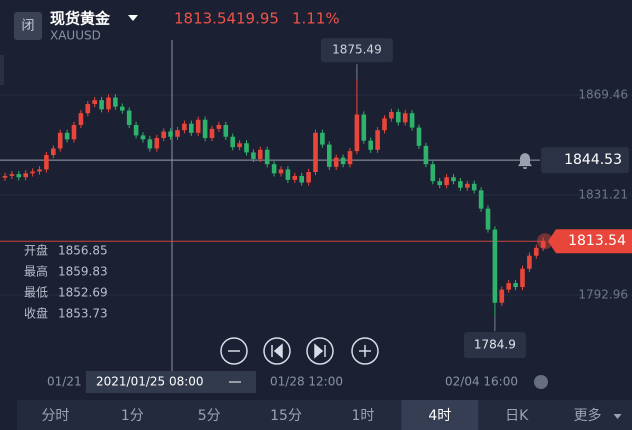 This screenshot has width=632, height=430. I want to click on current-glow, so click(545, 241).